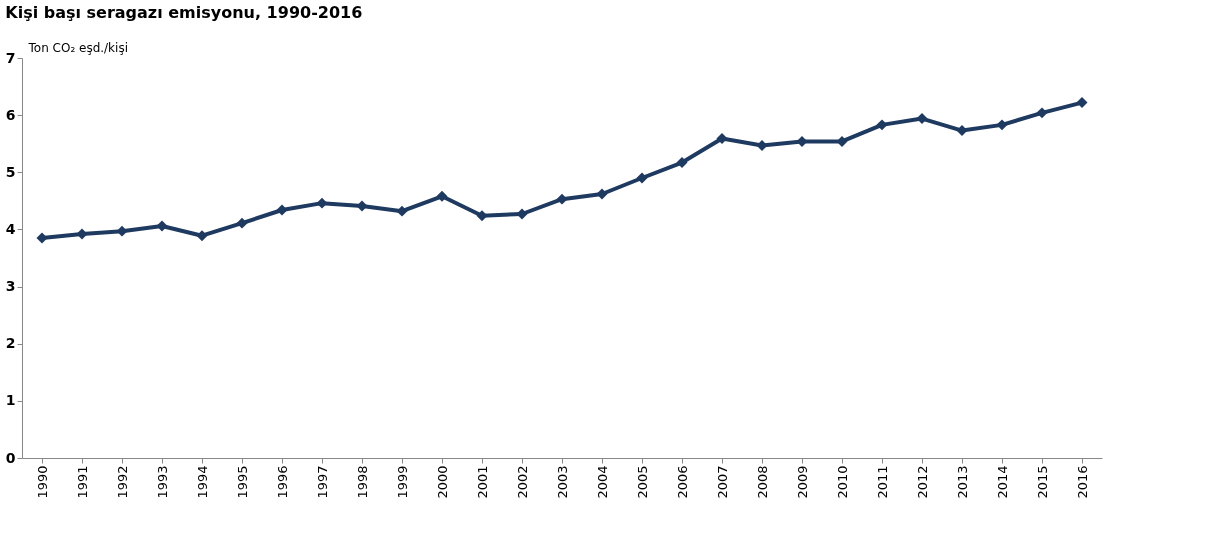 The width and height of the screenshot is (1224, 556). What do you see at coordinates (202, 482) in the screenshot?
I see `x-tick-label: 1994` at bounding box center [202, 482].